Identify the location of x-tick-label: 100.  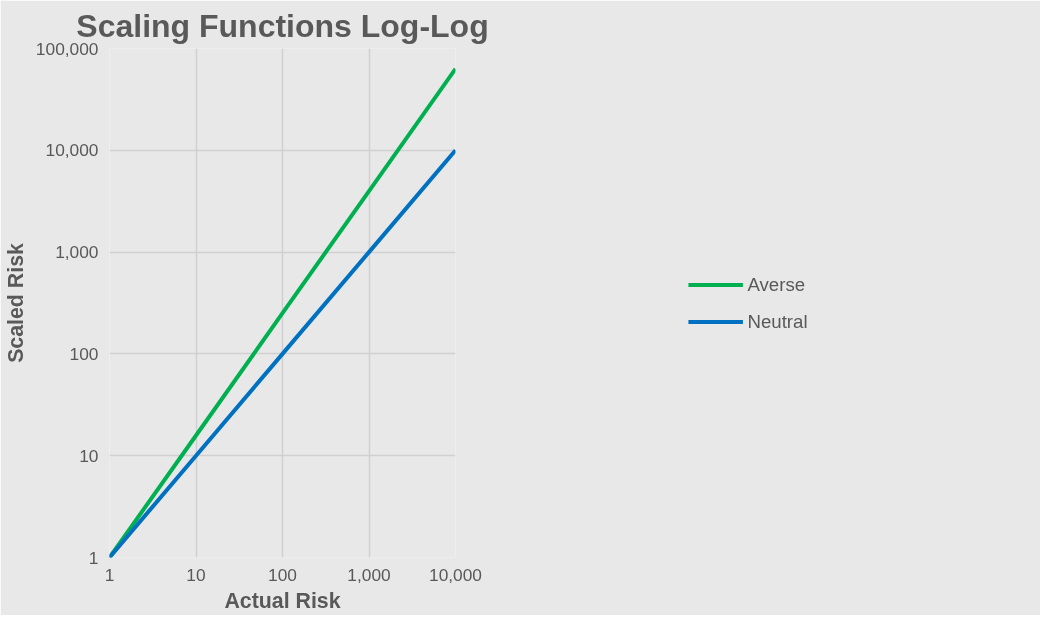
(282, 574).